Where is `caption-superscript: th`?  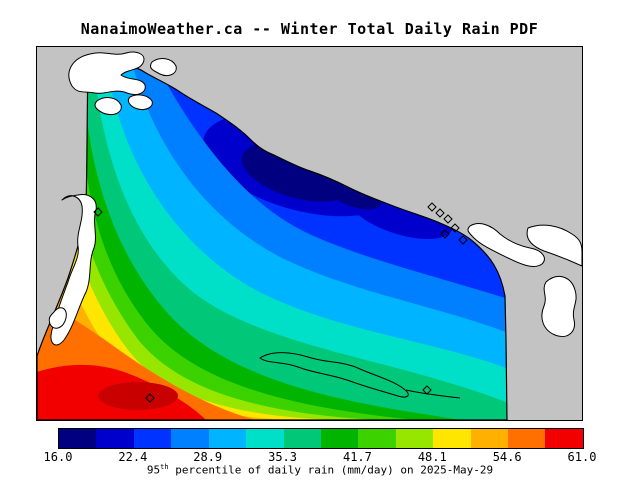
caption-superscript: th is located at coordinates (164, 467).